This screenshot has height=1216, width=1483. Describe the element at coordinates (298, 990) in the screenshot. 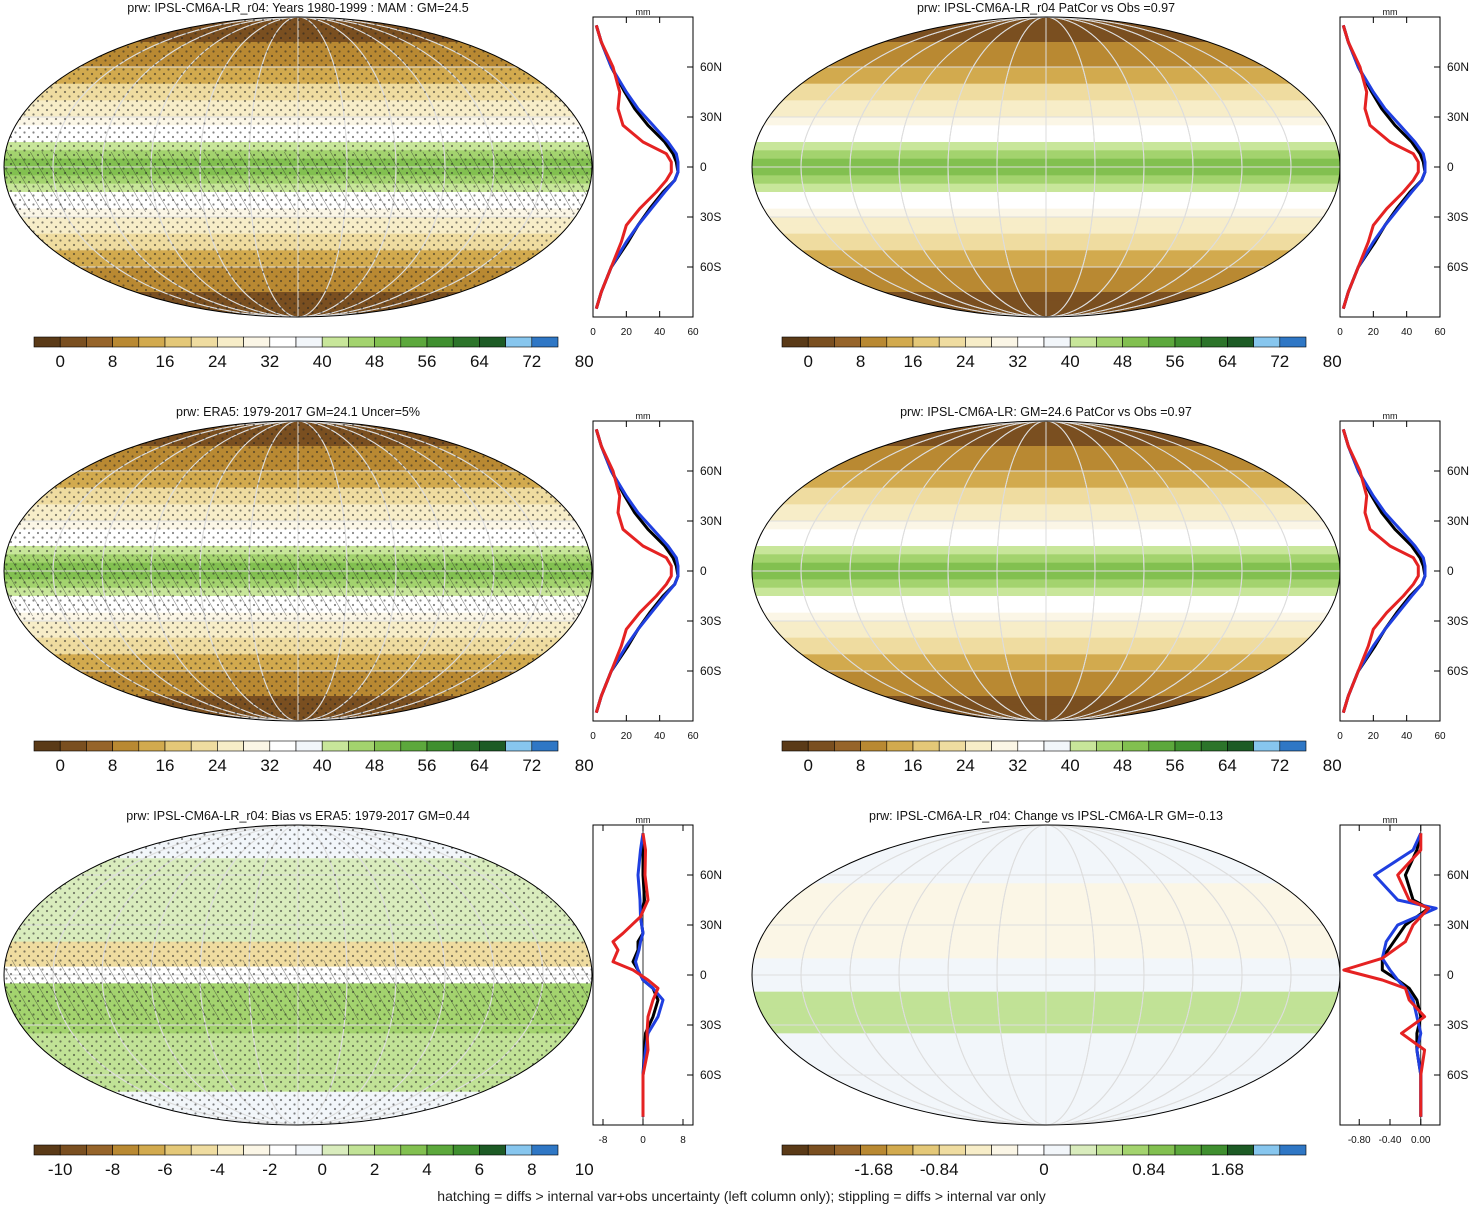

I see `hatching` at that location.